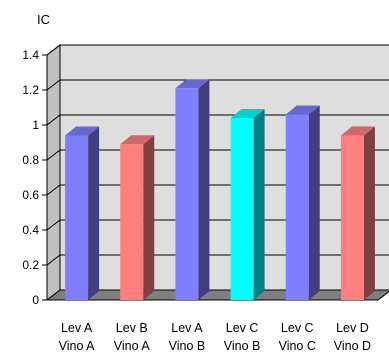 The height and width of the screenshot is (356, 389). I want to click on x-tick-label: Vino C, so click(297, 346).